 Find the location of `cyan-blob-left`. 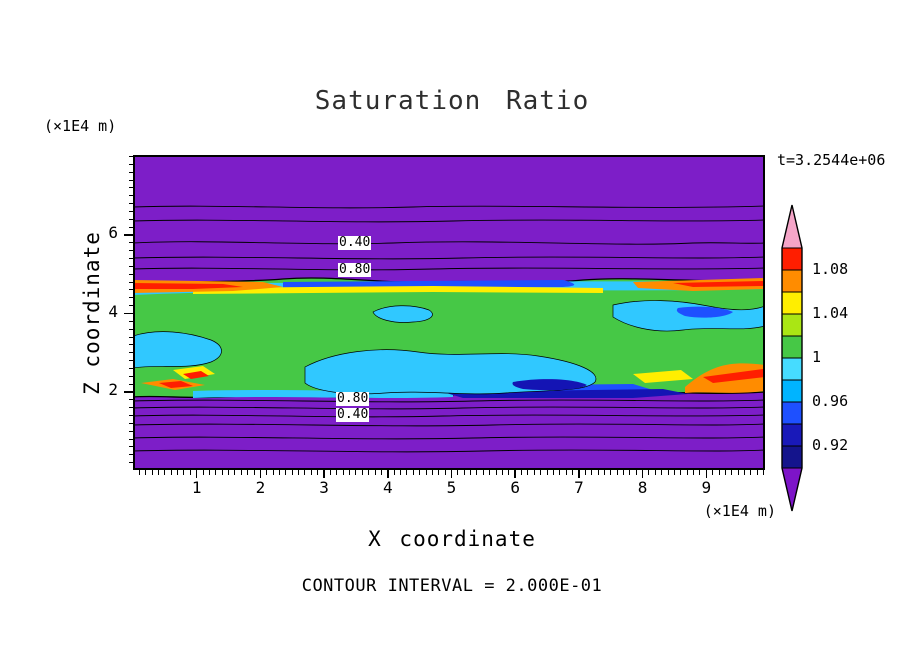

cyan-blob-left is located at coordinates (177, 350).